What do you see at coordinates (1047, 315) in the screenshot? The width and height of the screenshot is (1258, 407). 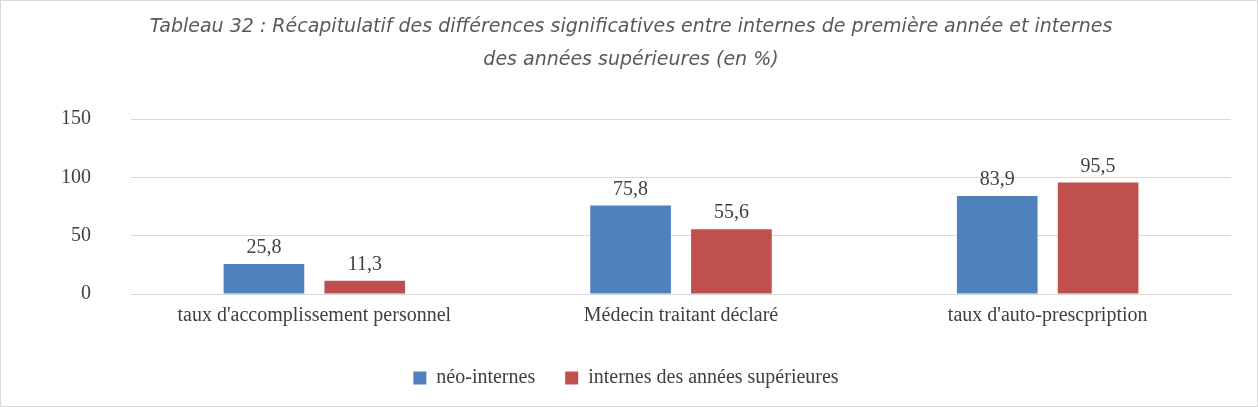 I see `x-tick-label: taux d'auto-prescpription` at bounding box center [1047, 315].